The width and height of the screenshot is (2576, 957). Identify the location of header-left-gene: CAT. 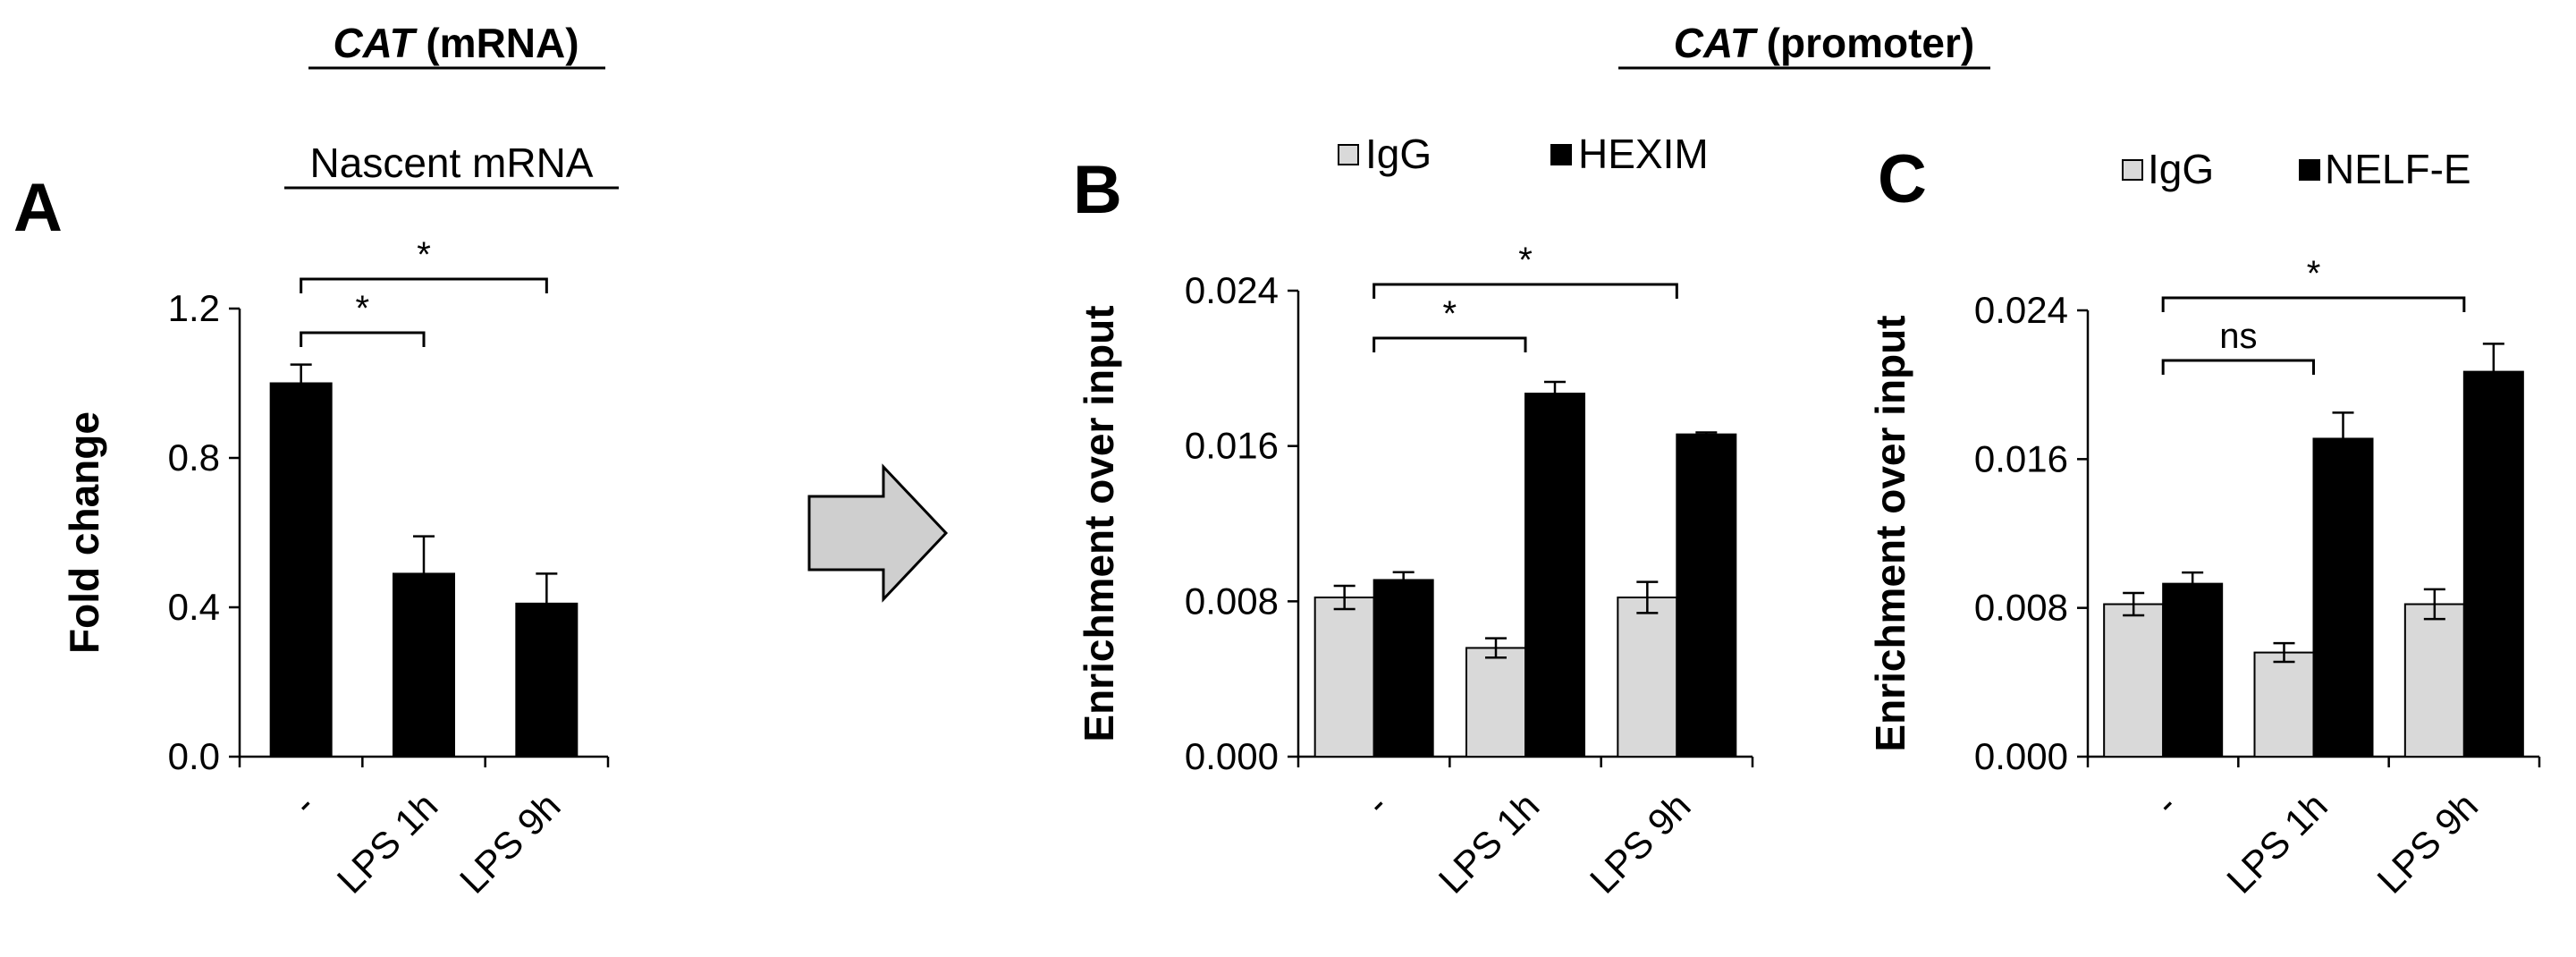
(375, 43).